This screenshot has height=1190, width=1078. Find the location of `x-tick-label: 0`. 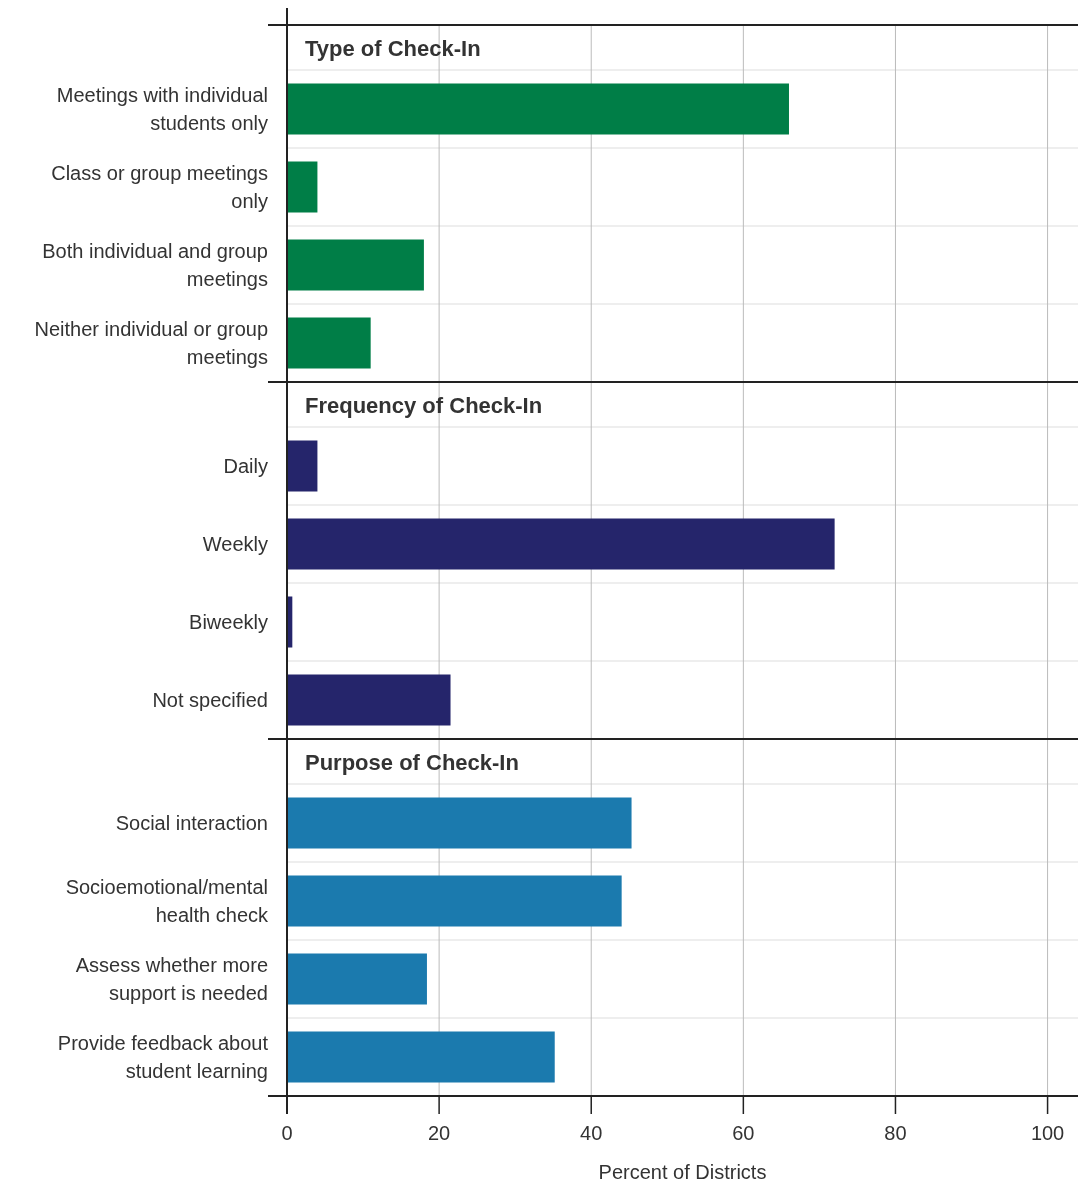

x-tick-label: 0 is located at coordinates (287, 1133).